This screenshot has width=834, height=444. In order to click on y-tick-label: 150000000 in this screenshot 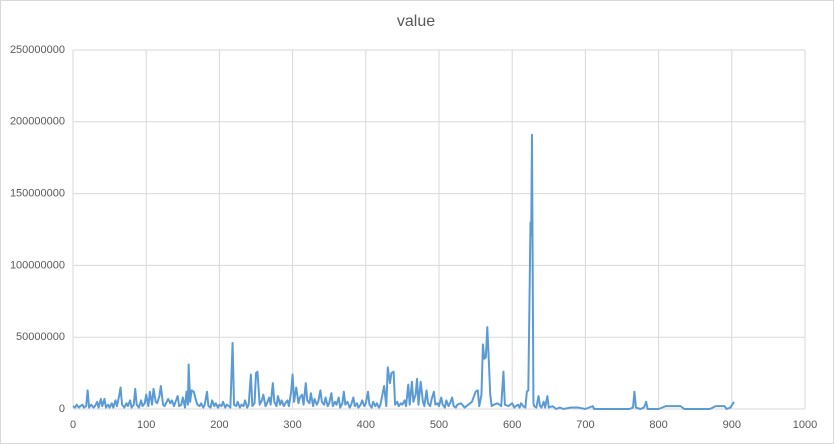, I will do `click(37, 194)`.